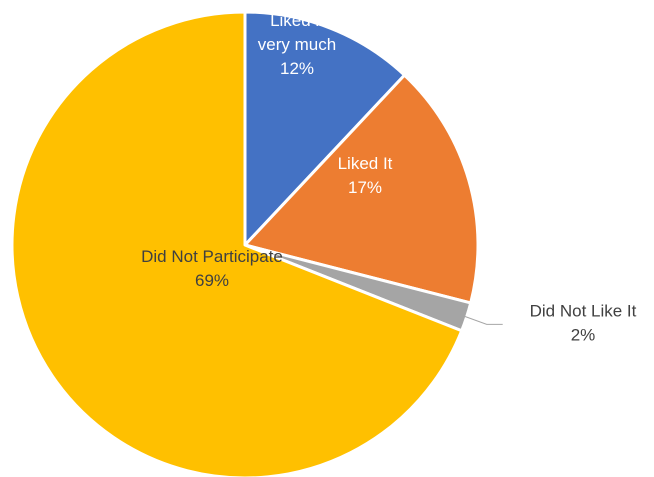  I want to click on pie-slice-liked-it-very-much, so click(324, 128).